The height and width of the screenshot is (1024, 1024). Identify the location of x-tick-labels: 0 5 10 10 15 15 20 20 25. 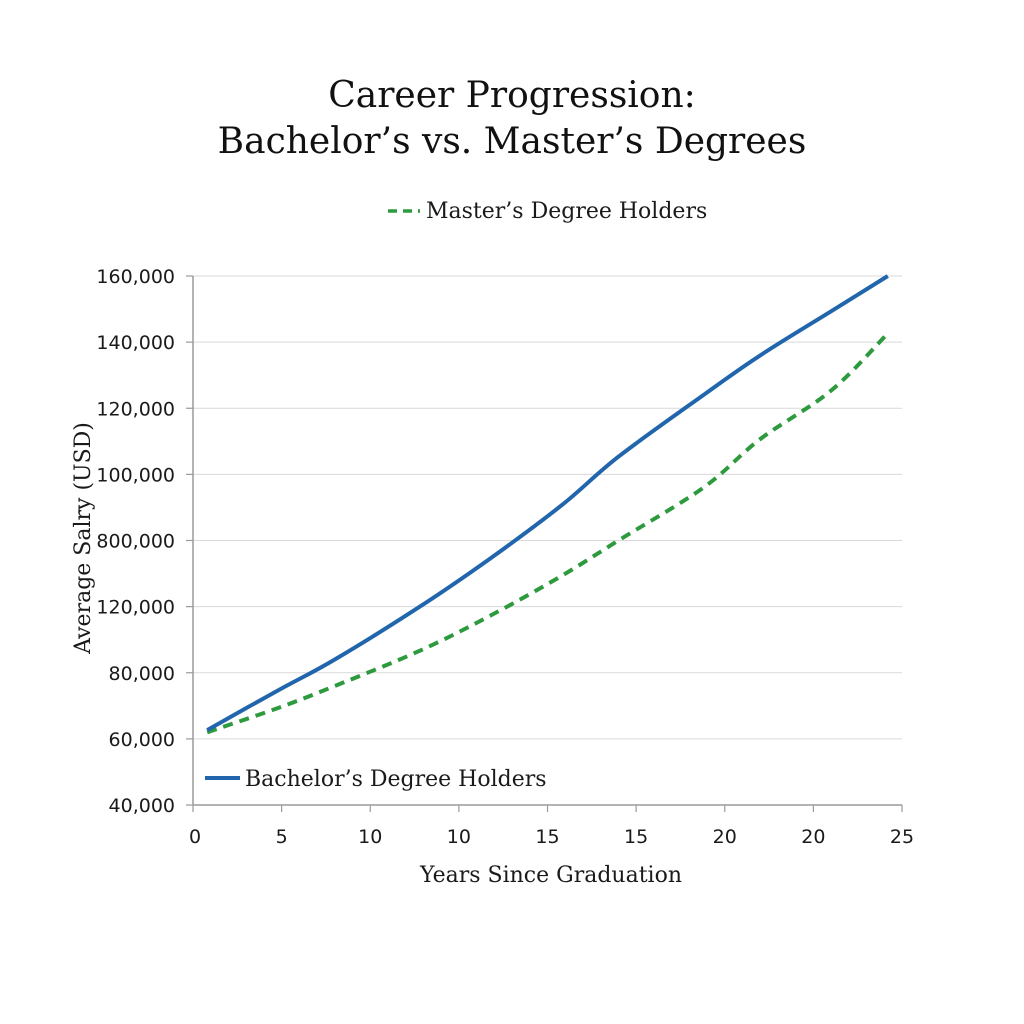
(551, 826).